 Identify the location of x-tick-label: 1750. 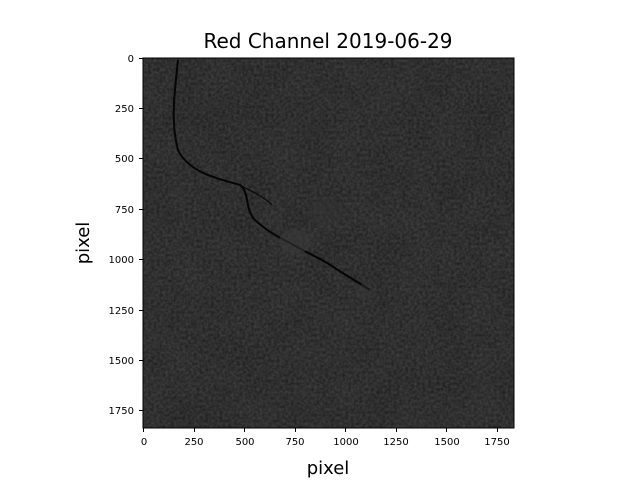
(496, 442).